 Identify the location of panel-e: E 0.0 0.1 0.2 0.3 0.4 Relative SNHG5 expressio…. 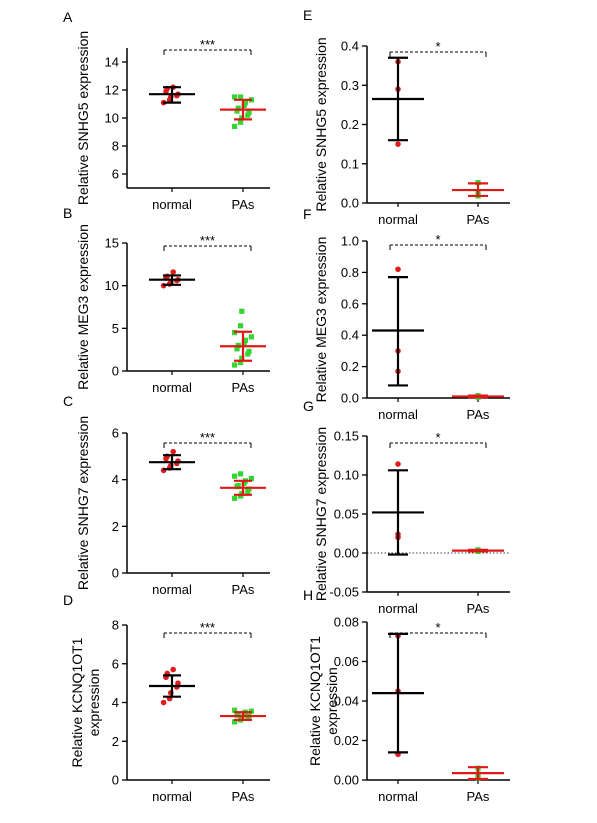
(406, 117).